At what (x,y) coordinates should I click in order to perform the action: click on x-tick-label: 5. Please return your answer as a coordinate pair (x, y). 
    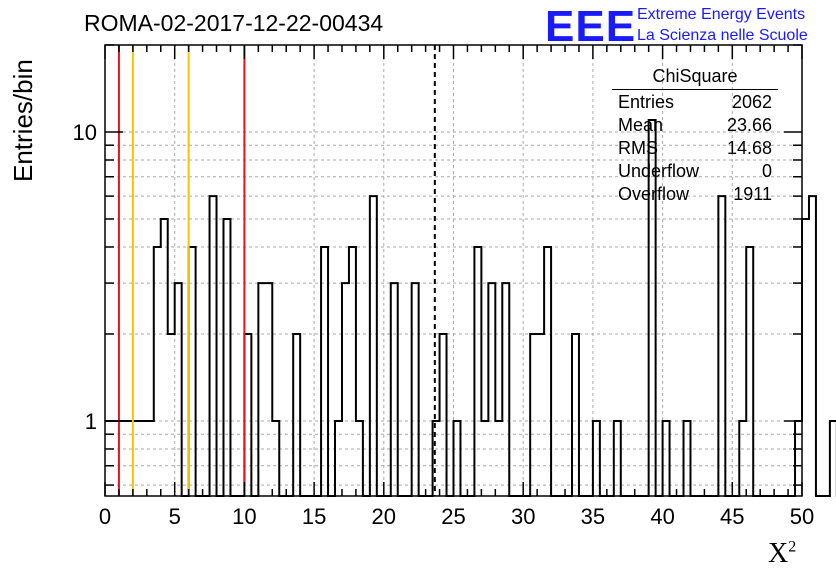
    Looking at the image, I should click on (175, 516).